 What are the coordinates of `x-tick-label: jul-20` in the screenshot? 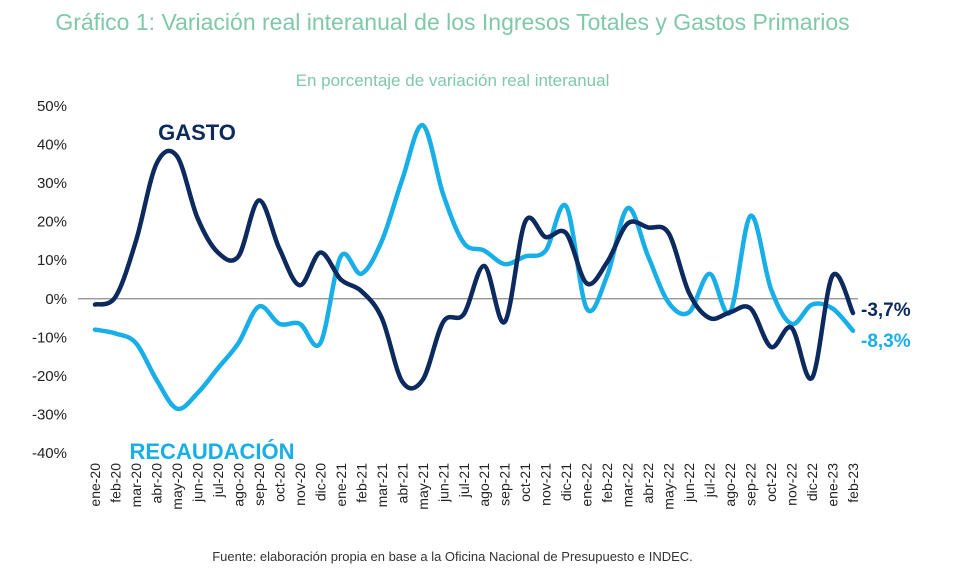 It's located at (218, 480).